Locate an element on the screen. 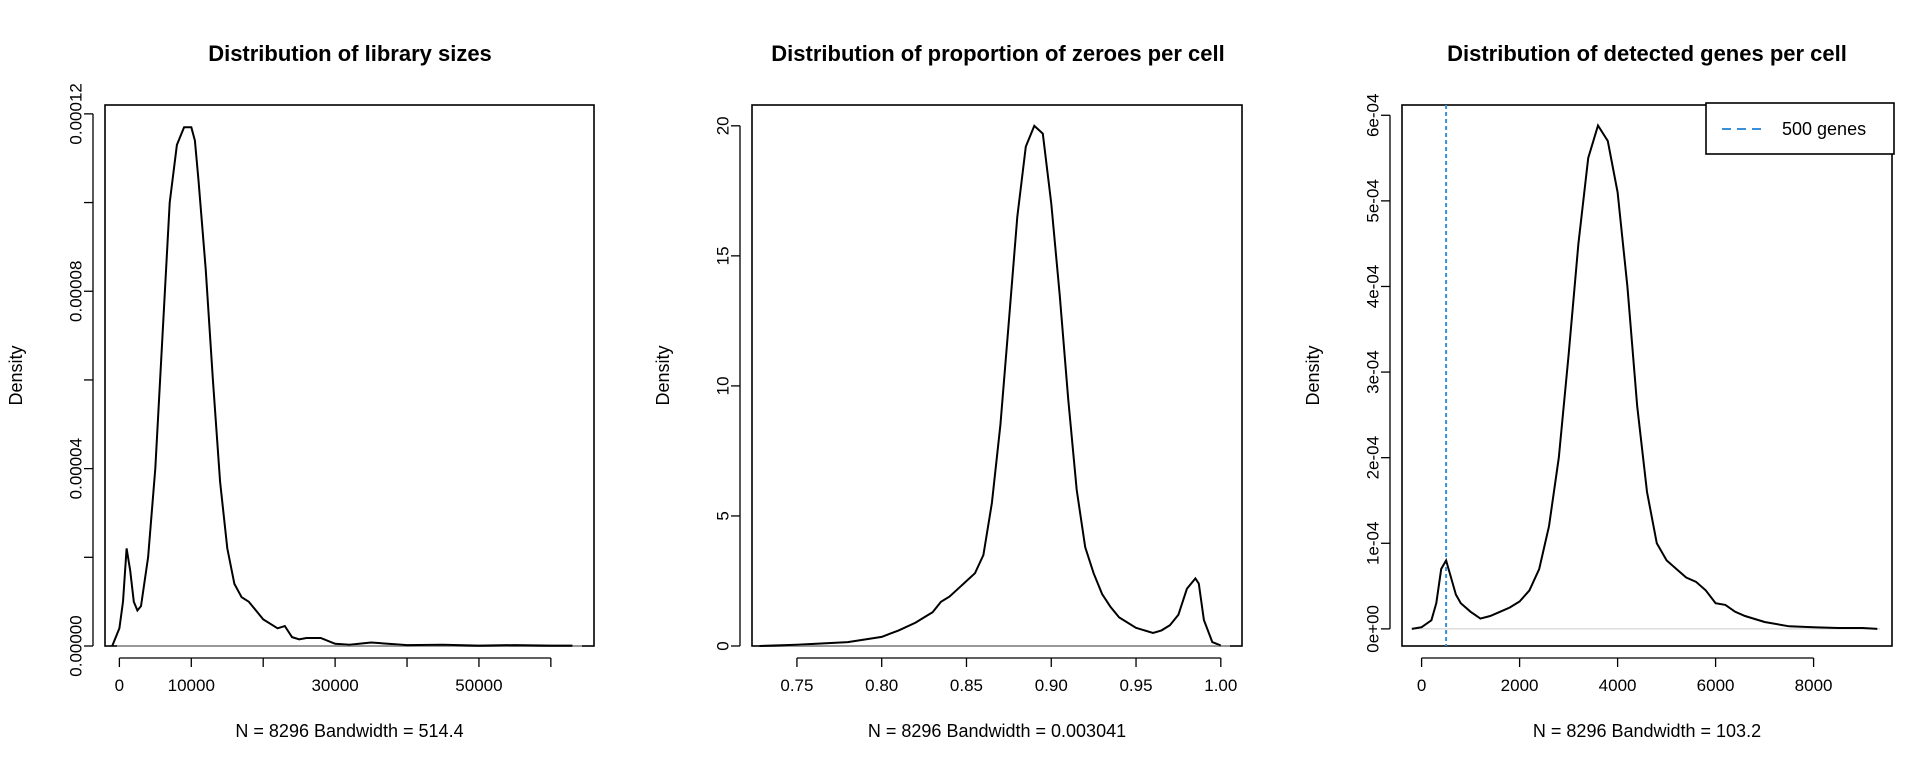 The width and height of the screenshot is (1920, 768). y-tick-label: 0.00008 is located at coordinates (76, 291).